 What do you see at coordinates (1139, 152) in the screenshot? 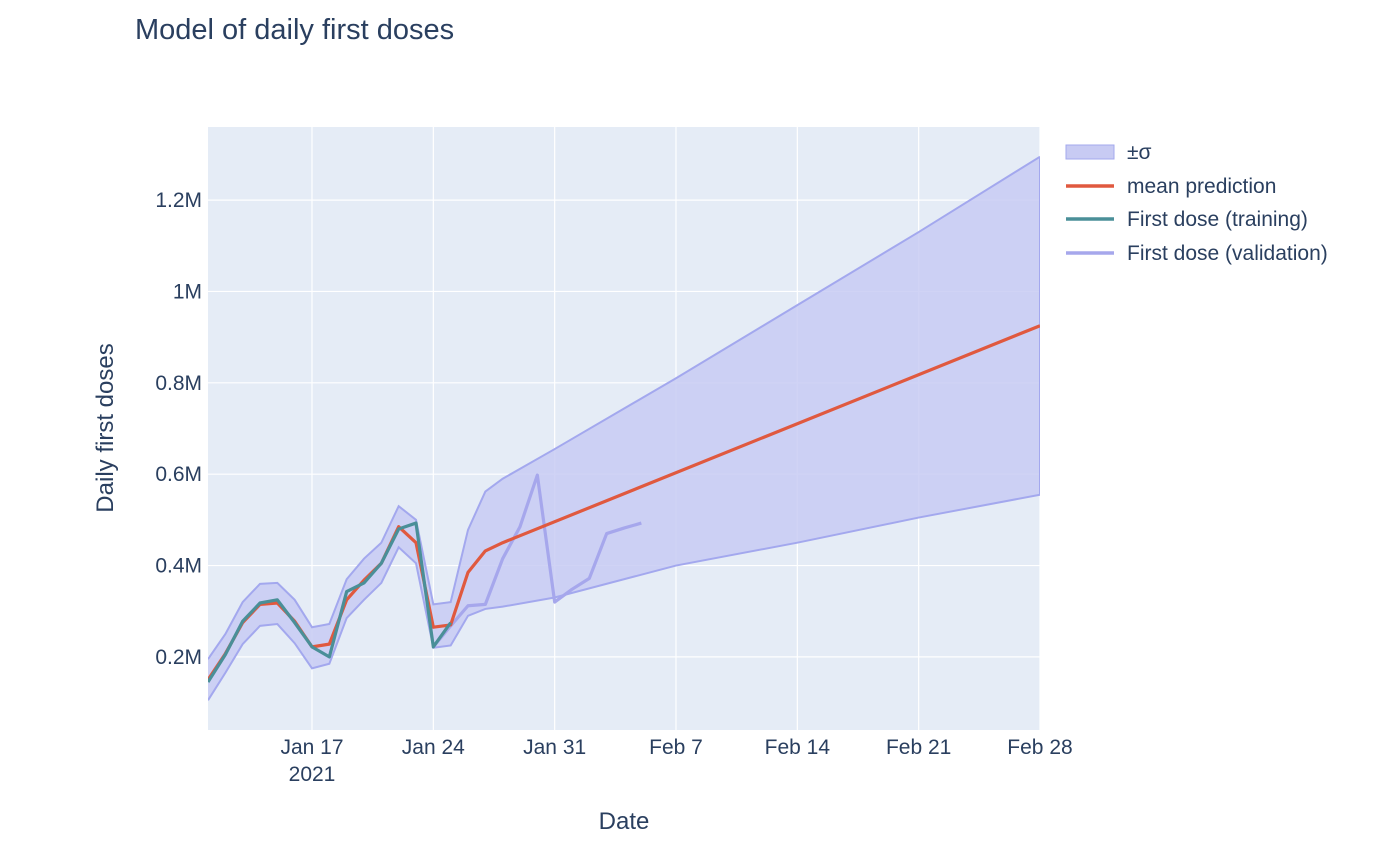
I see `legend-label: ±σ` at bounding box center [1139, 152].